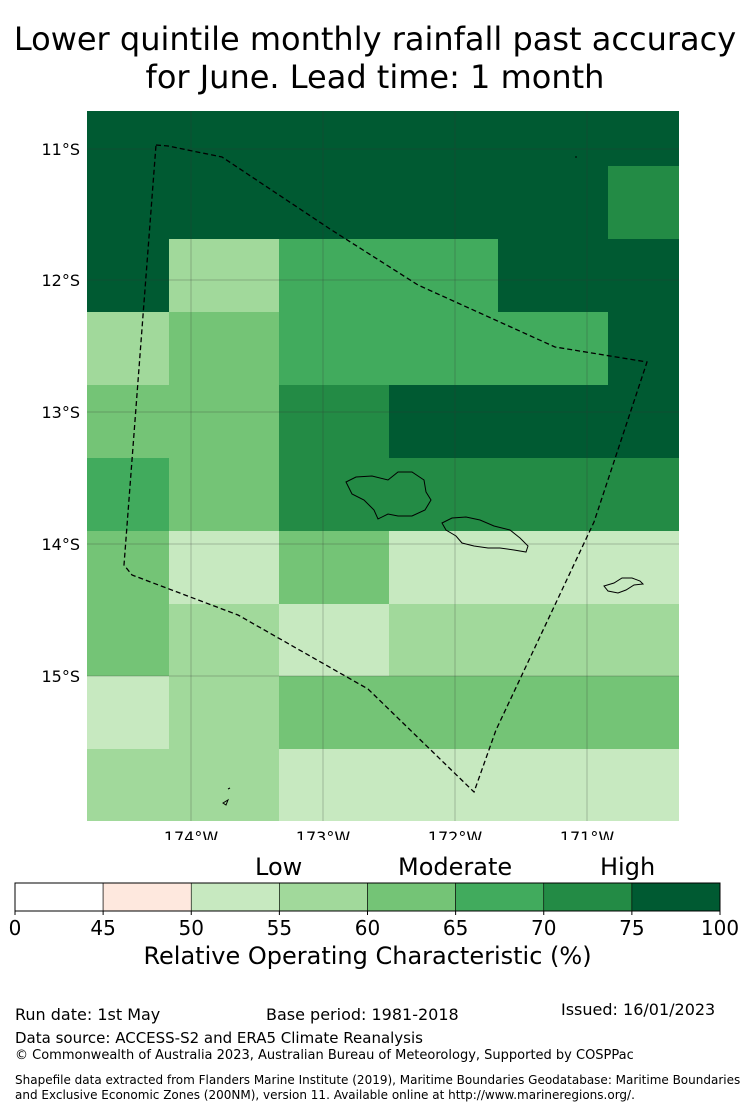  Describe the element at coordinates (88, 1014) in the screenshot. I see `run-date: Run date: 1st May` at that location.